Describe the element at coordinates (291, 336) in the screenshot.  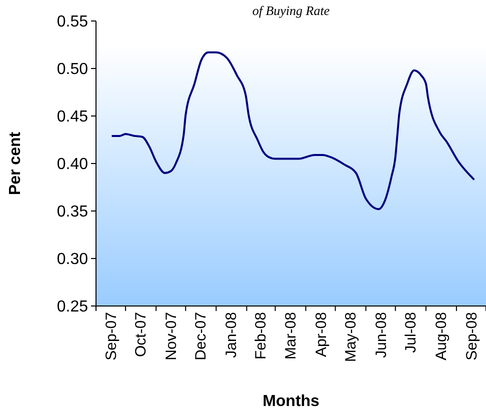
I see `x-tick-label: Mar-08` at that location.